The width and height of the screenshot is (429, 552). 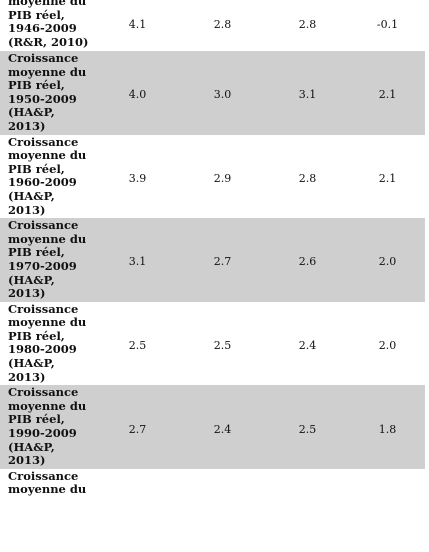 What do you see at coordinates (387, 427) in the screenshot?
I see `cell-value: 1.8` at bounding box center [387, 427].